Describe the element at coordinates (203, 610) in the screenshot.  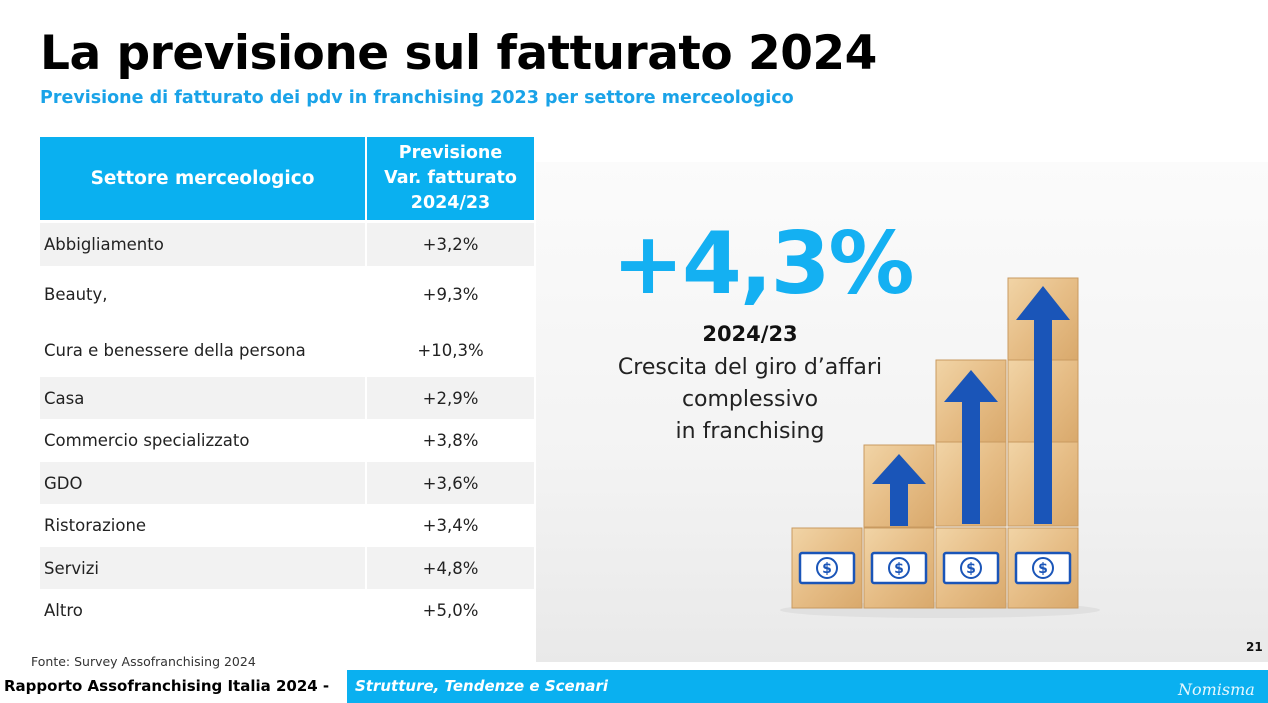
I see `row-sector: Altro` at that location.